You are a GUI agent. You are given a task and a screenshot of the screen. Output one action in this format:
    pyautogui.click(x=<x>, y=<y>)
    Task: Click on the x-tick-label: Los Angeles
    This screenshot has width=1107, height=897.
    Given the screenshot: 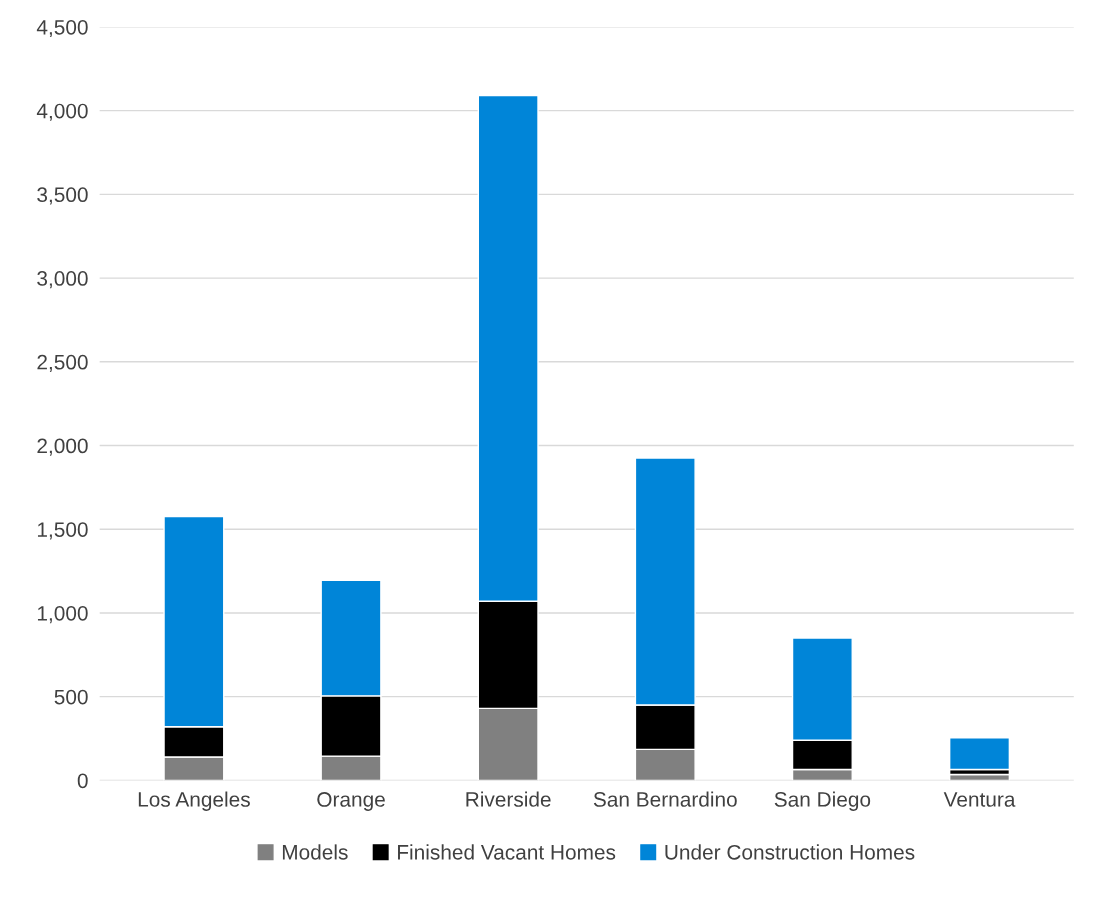 What is the action you would take?
    pyautogui.click(x=194, y=801)
    